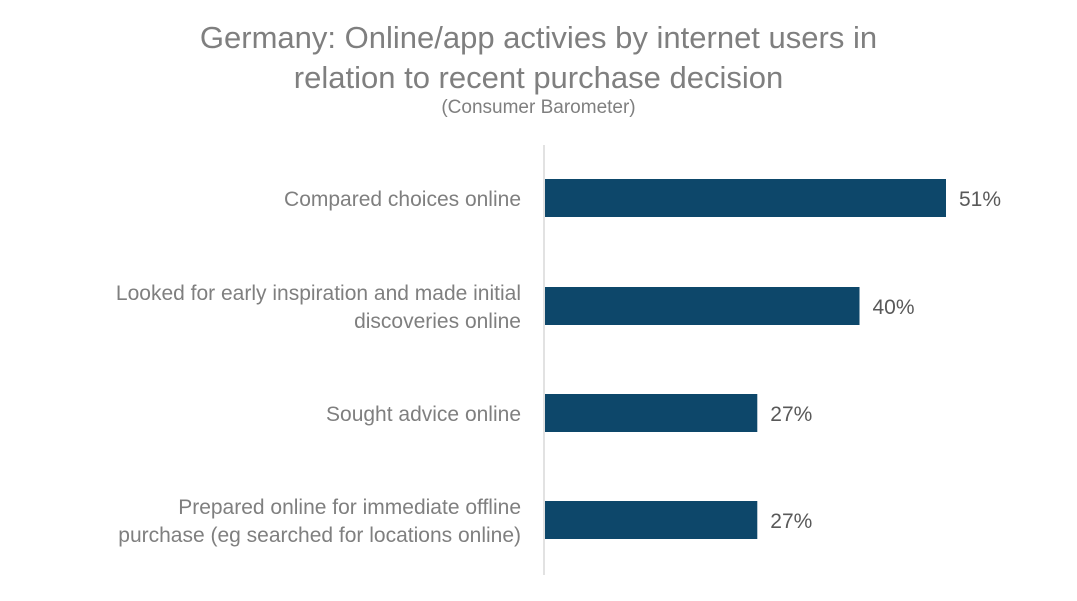 Image resolution: width=1077 pixels, height=601 pixels. What do you see at coordinates (980, 199) in the screenshot?
I see `data-label-0: 51%` at bounding box center [980, 199].